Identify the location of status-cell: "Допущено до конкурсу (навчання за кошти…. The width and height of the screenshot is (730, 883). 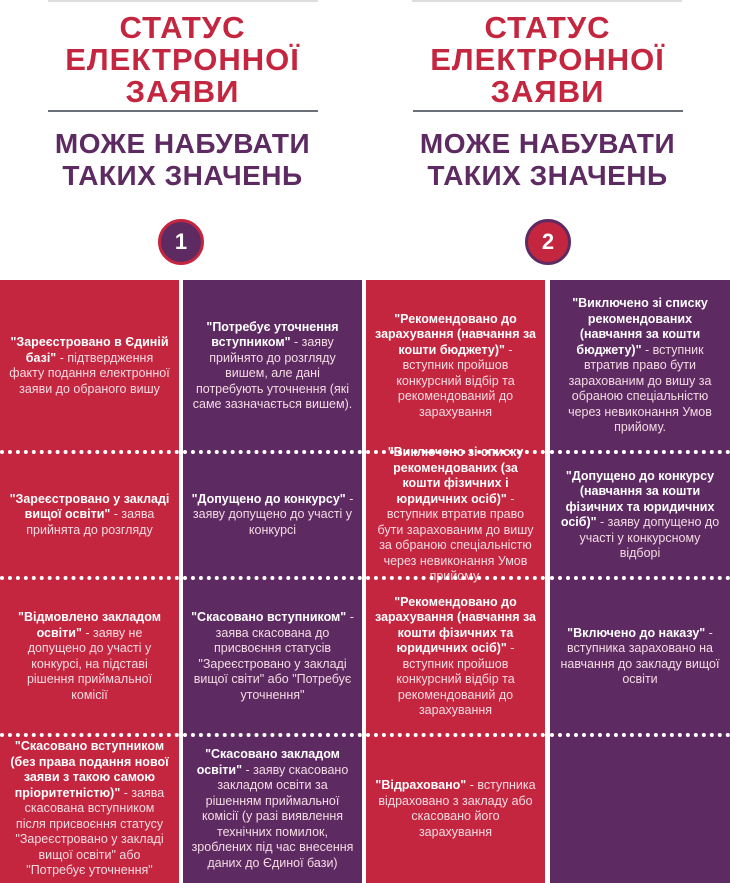
(640, 515).